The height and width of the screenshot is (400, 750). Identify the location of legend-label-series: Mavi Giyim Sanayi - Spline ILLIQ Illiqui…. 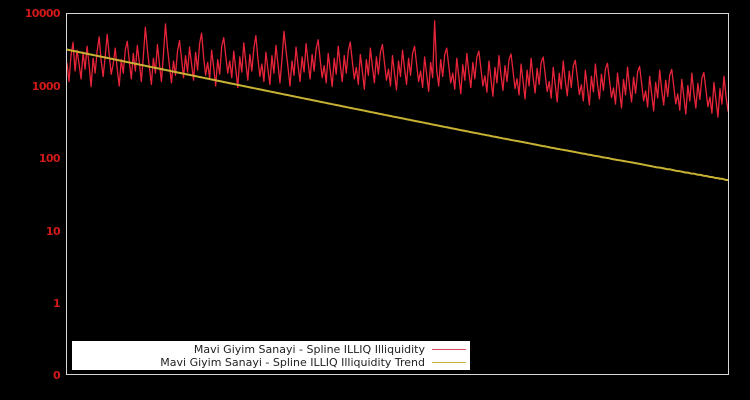
(309, 349).